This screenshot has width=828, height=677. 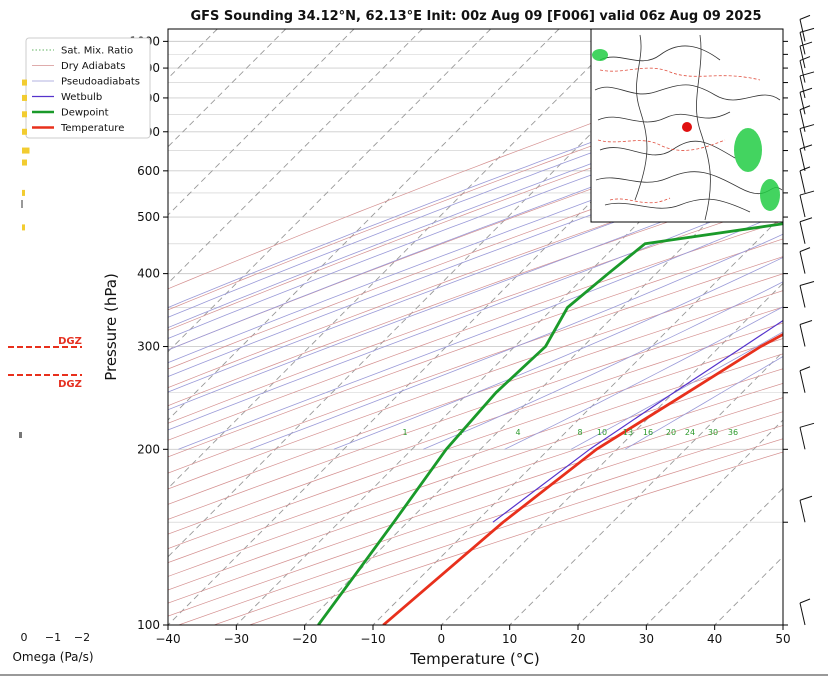 I want to click on mixing-ratio-line, so click(x=810, y=100).